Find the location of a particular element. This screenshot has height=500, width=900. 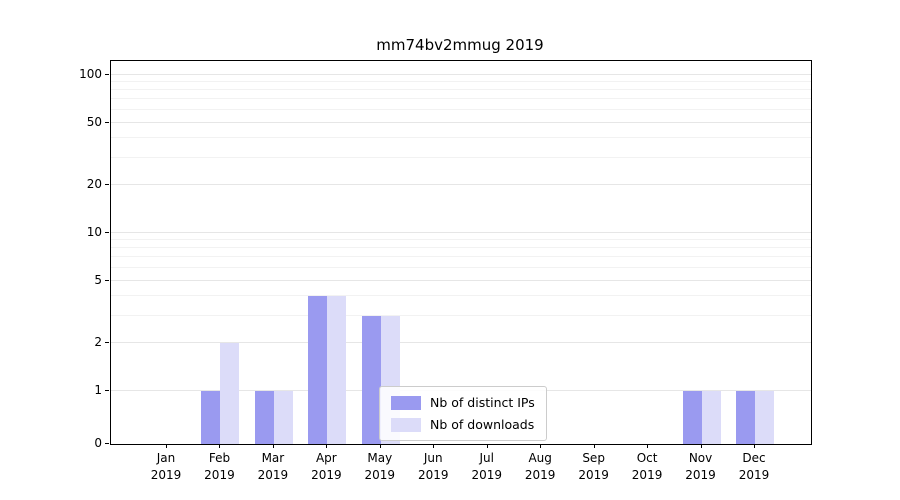

bar-nb-of-distinct-ips-apr is located at coordinates (318, 369).